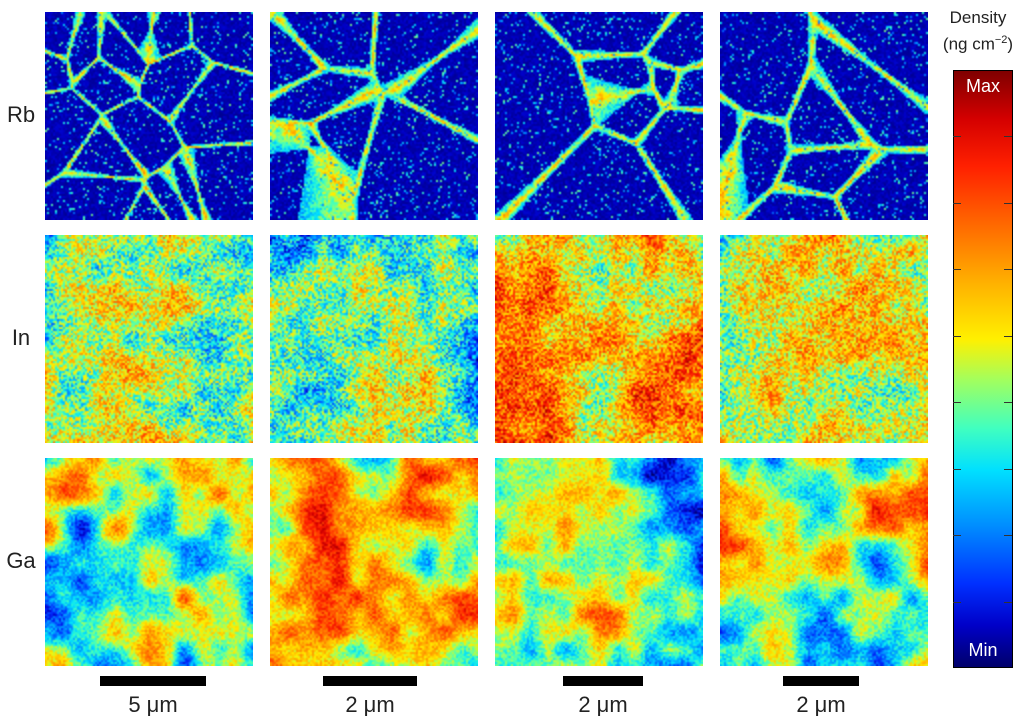 The height and width of the screenshot is (725, 1031). I want to click on scale-label-2: 2 μm, so click(370, 704).